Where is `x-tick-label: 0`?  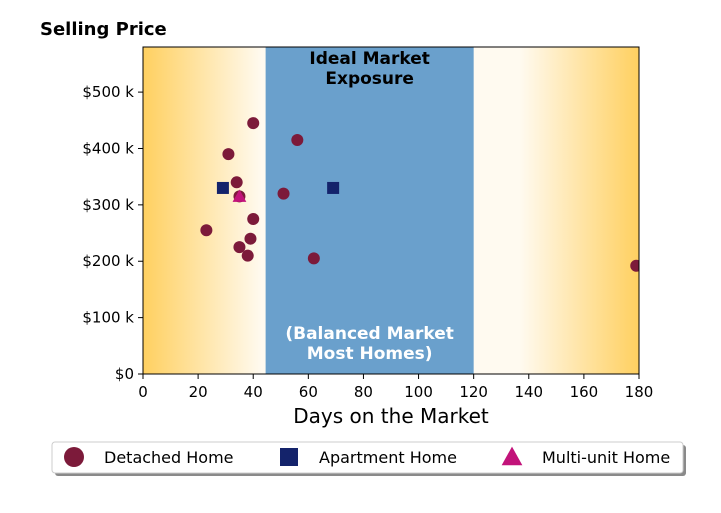
x-tick-label: 0 is located at coordinates (143, 392).